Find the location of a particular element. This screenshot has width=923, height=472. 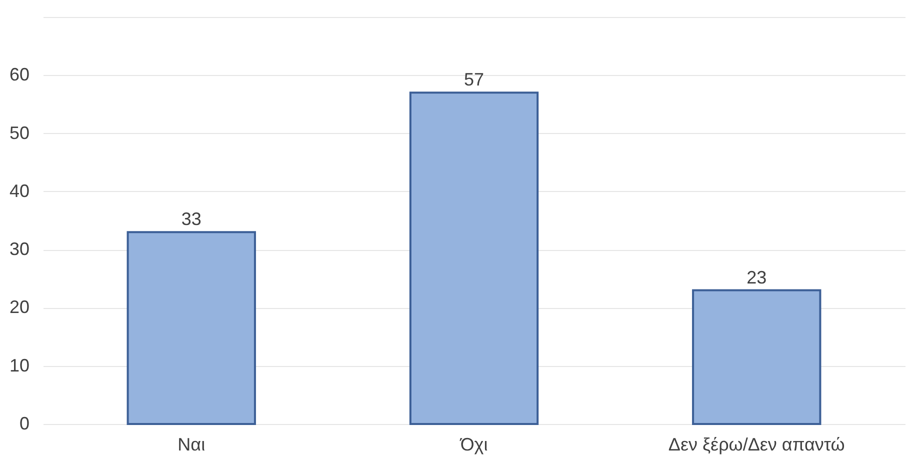

data-label: 33 is located at coordinates (191, 219).